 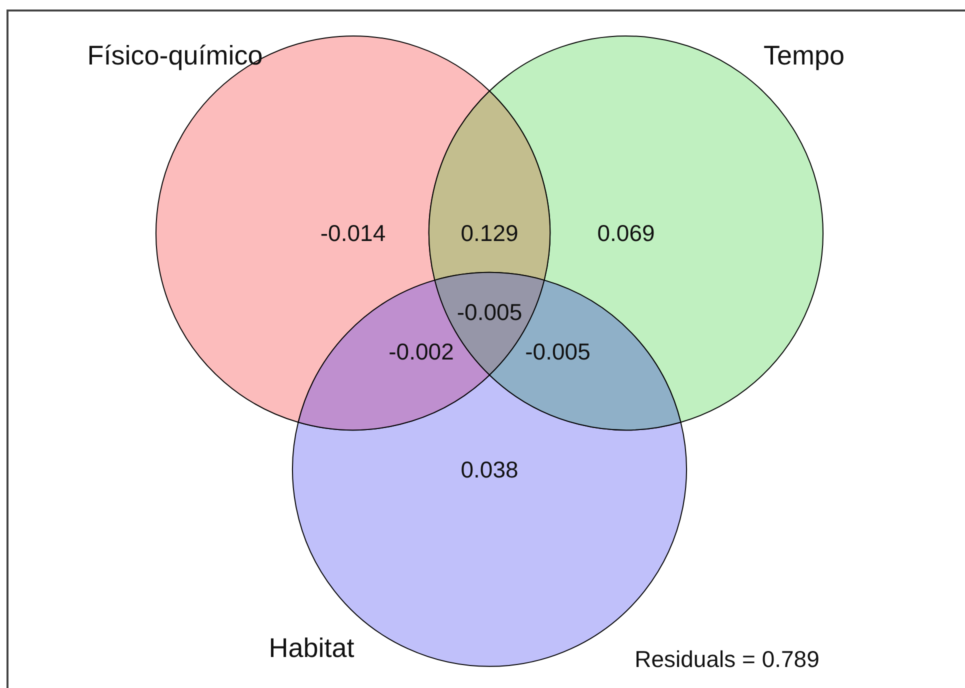 What do you see at coordinates (626, 233) in the screenshot?
I see `data-label: 0.069` at bounding box center [626, 233].